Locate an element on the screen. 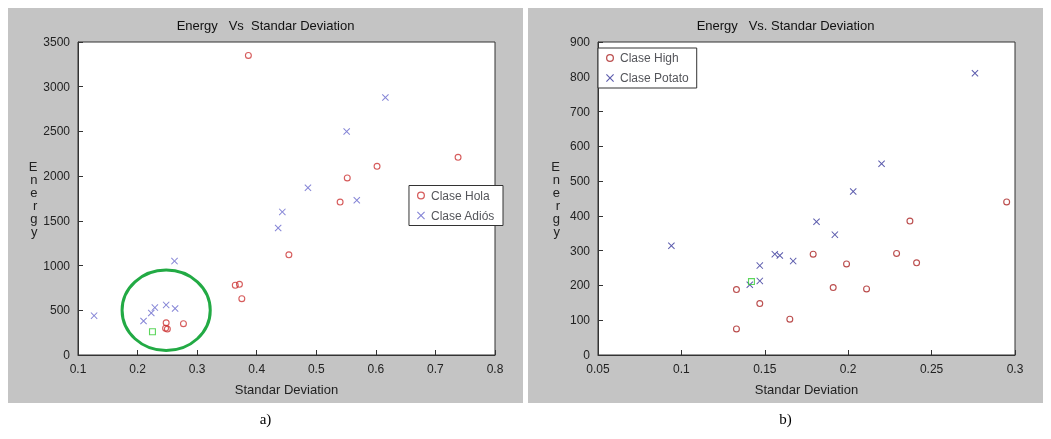  y-tick-label: 200 is located at coordinates (580, 285).